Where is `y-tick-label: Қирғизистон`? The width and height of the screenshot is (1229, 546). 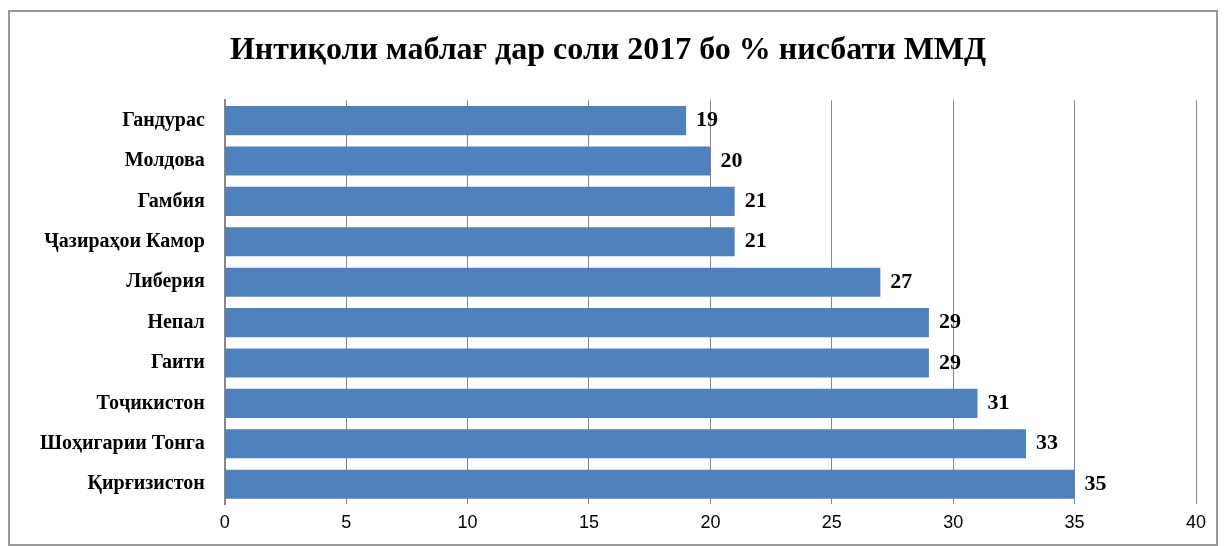 y-tick-label: Қирғизистон is located at coordinates (146, 483).